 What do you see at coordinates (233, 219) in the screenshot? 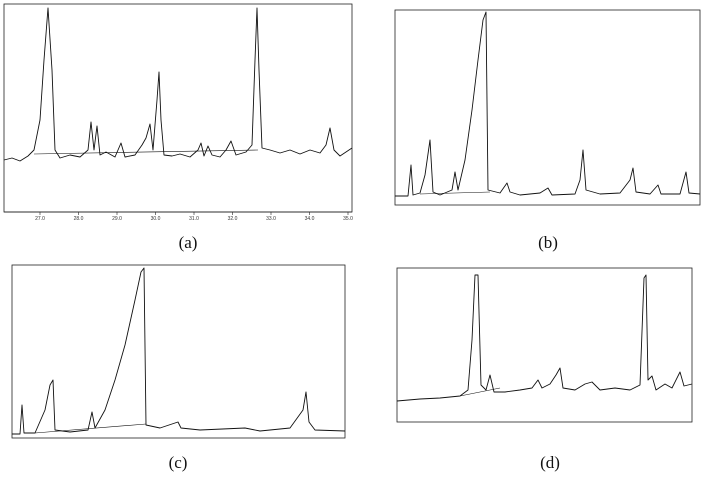
I see `x-tick-label: 32.0` at bounding box center [233, 219].